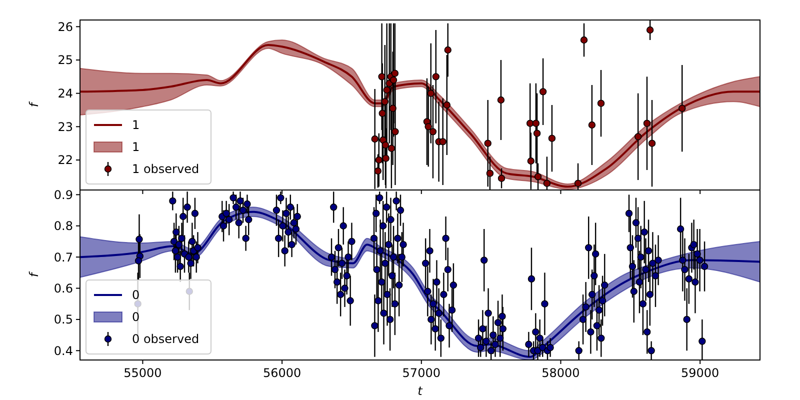 The image size is (800, 400). I want to click on legend-label: 0, so click(136, 295).